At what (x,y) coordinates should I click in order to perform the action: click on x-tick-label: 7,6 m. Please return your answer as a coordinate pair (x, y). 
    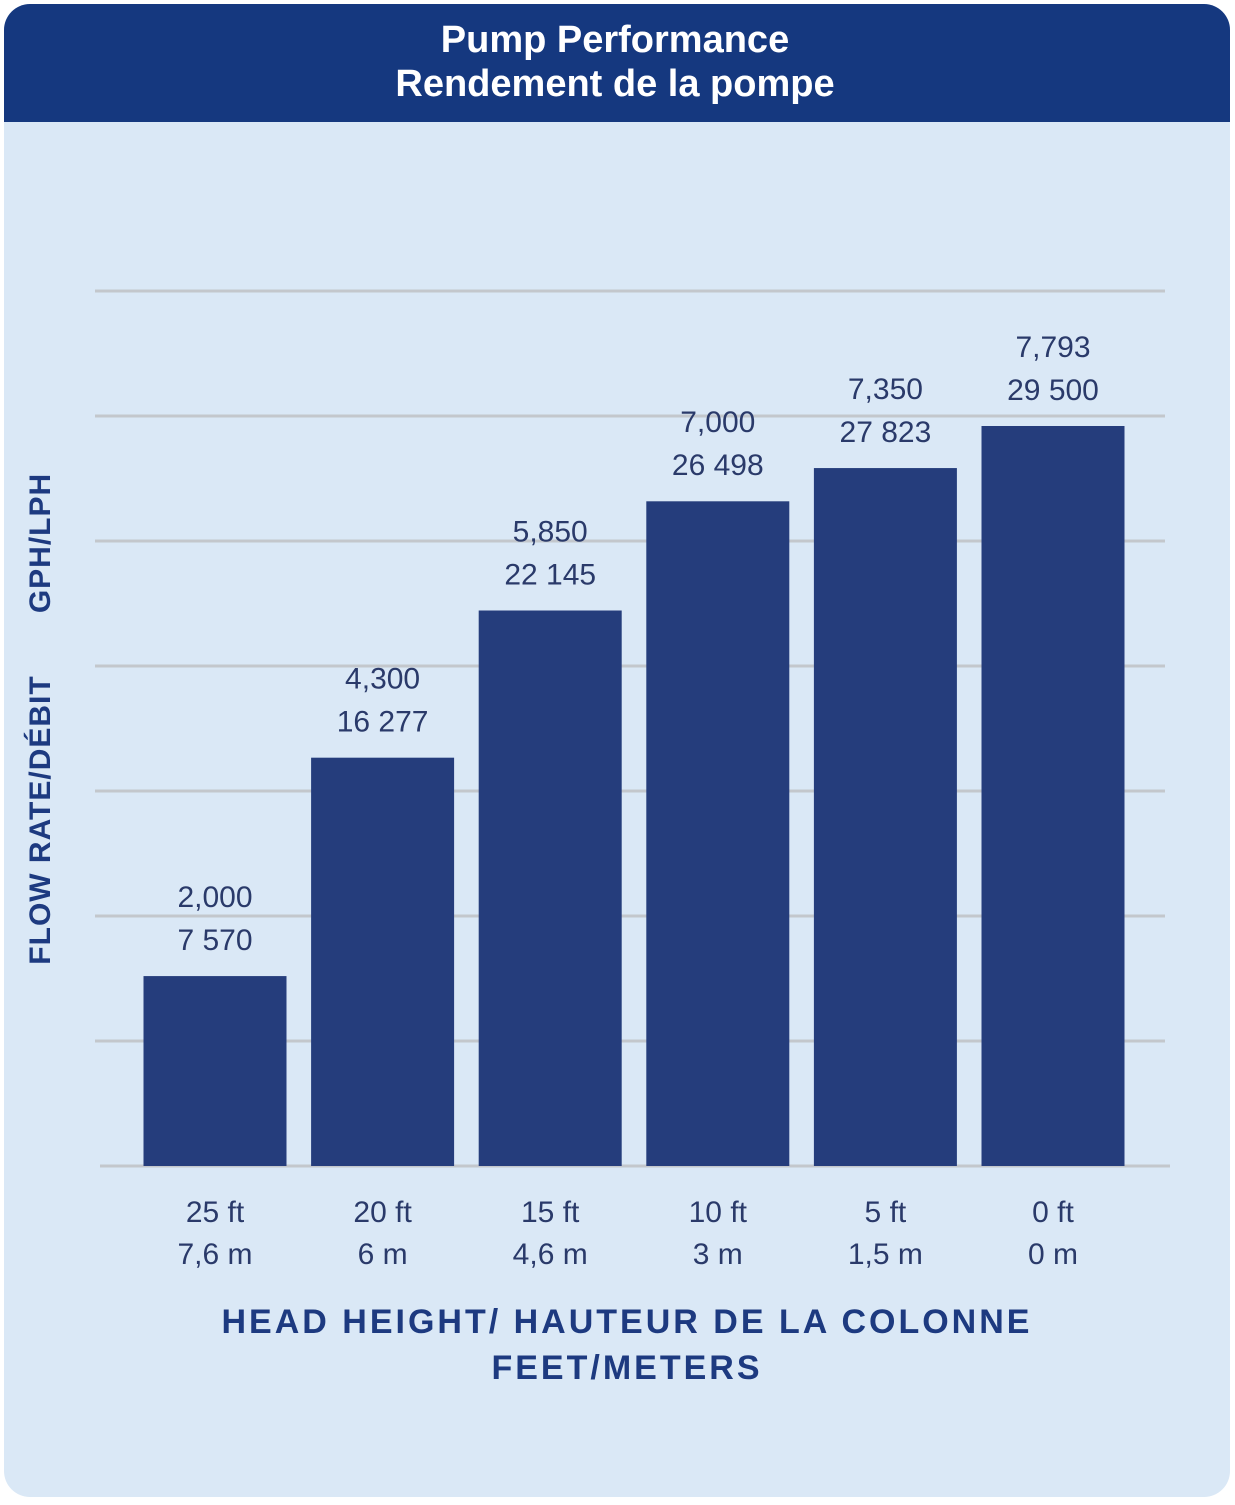
    Looking at the image, I should click on (214, 1254).